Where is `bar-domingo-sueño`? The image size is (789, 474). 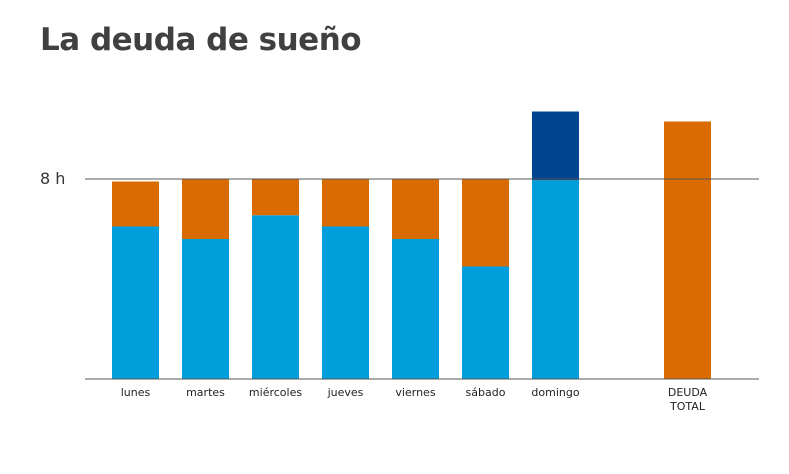 bar-domingo-sueño is located at coordinates (555, 279).